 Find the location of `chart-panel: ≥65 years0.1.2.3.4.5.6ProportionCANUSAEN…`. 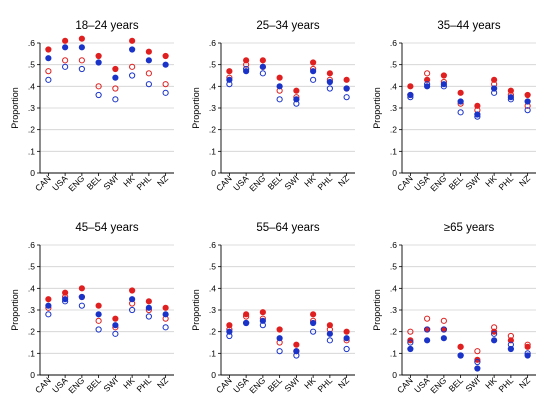

chart-panel: ≥65 years0.1.2.3.4.5.6ProportionCANUSAEN… is located at coordinates (456, 304).